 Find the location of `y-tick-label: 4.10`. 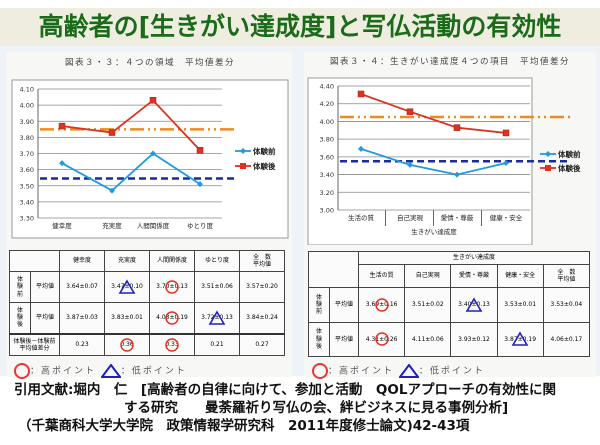

y-tick-label: 4.10 is located at coordinates (27, 90).